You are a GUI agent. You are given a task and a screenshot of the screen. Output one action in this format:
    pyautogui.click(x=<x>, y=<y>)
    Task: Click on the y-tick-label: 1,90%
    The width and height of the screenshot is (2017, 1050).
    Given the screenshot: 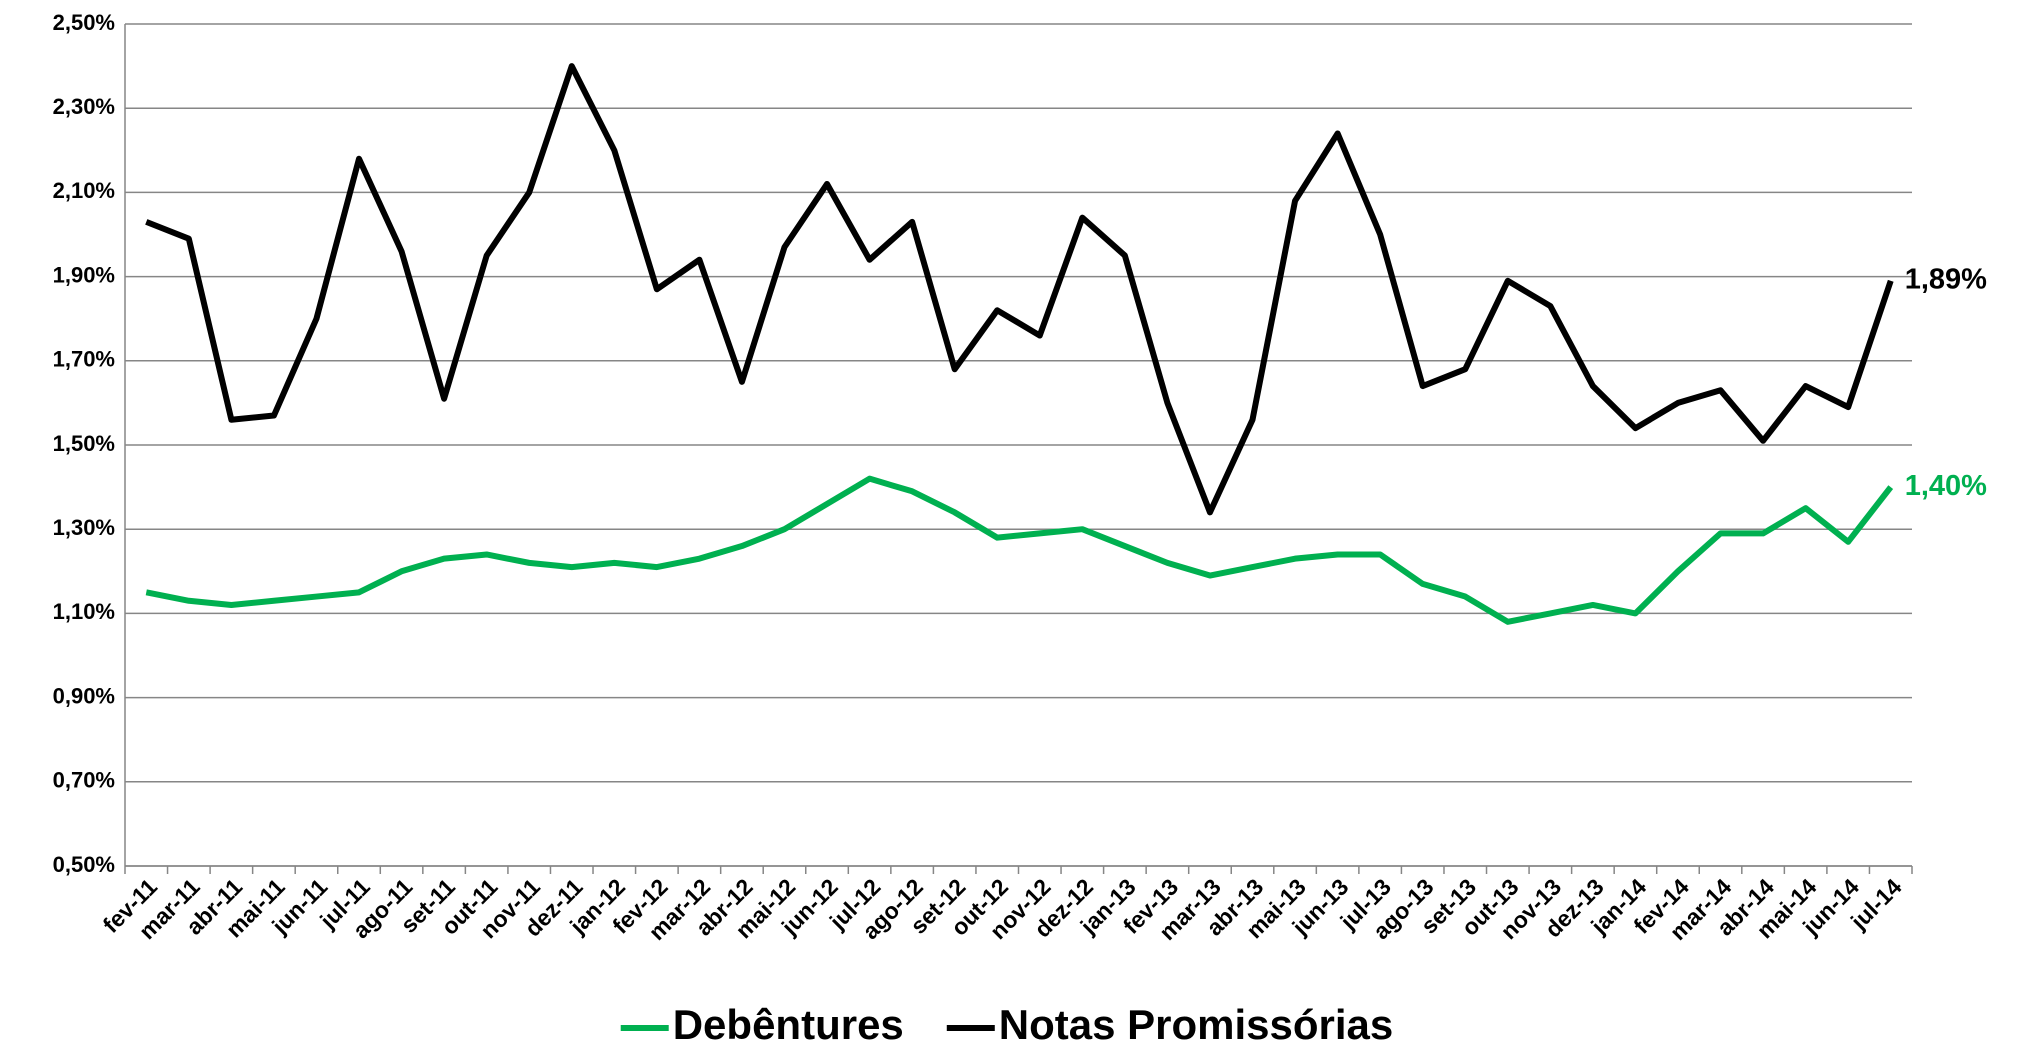 What is the action you would take?
    pyautogui.click(x=84, y=274)
    